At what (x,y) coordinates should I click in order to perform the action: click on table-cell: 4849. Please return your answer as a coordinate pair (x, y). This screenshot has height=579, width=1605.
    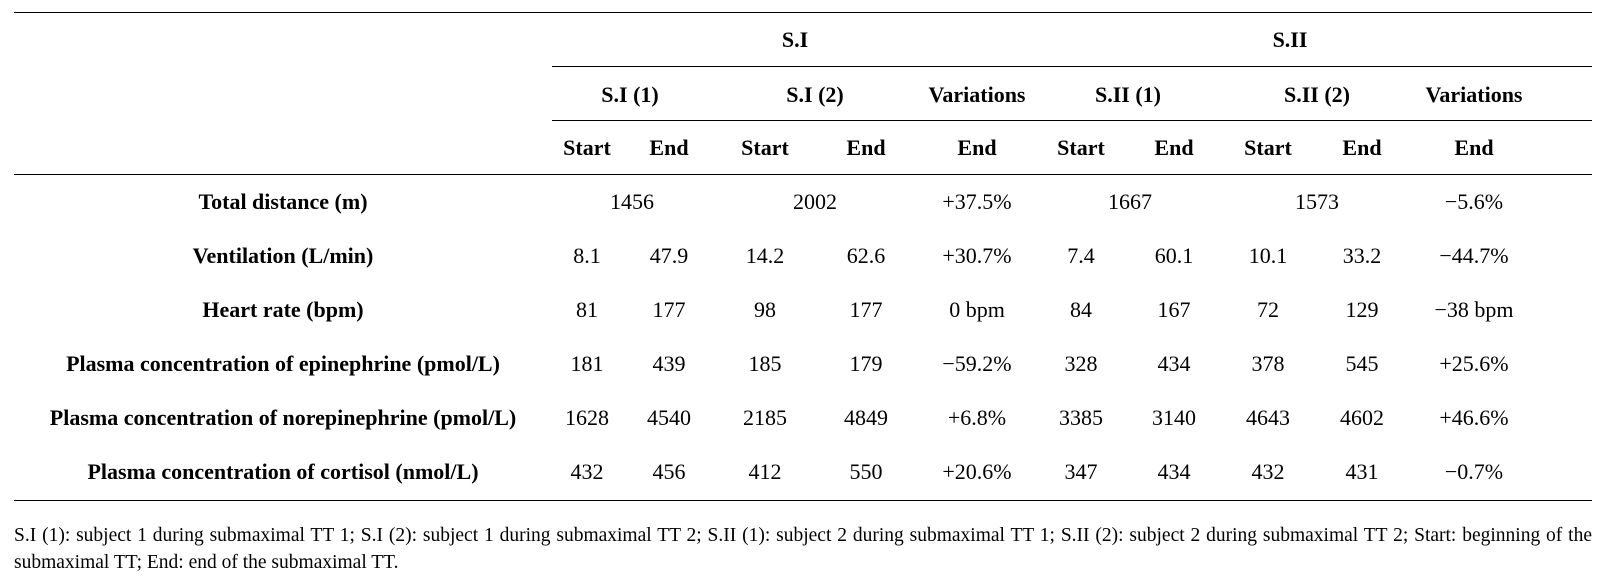
    Looking at the image, I should click on (866, 417).